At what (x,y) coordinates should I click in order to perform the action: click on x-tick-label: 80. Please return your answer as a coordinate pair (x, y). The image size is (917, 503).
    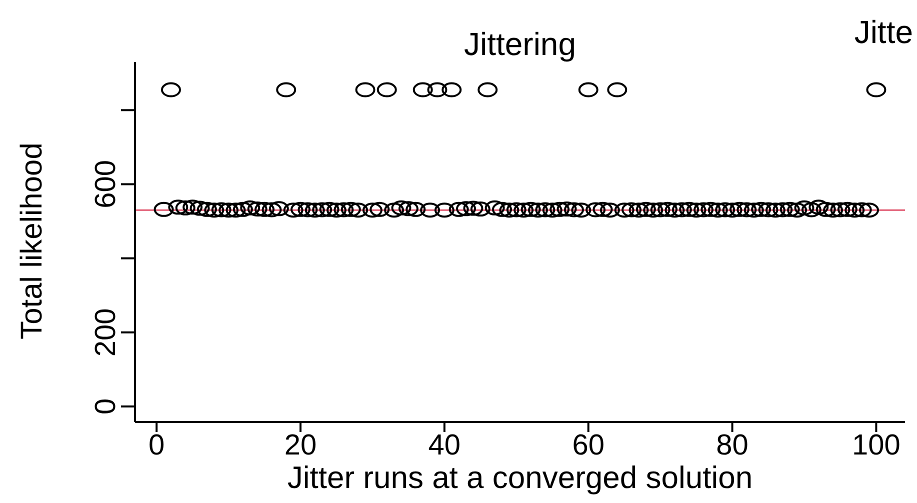
    Looking at the image, I should click on (732, 446).